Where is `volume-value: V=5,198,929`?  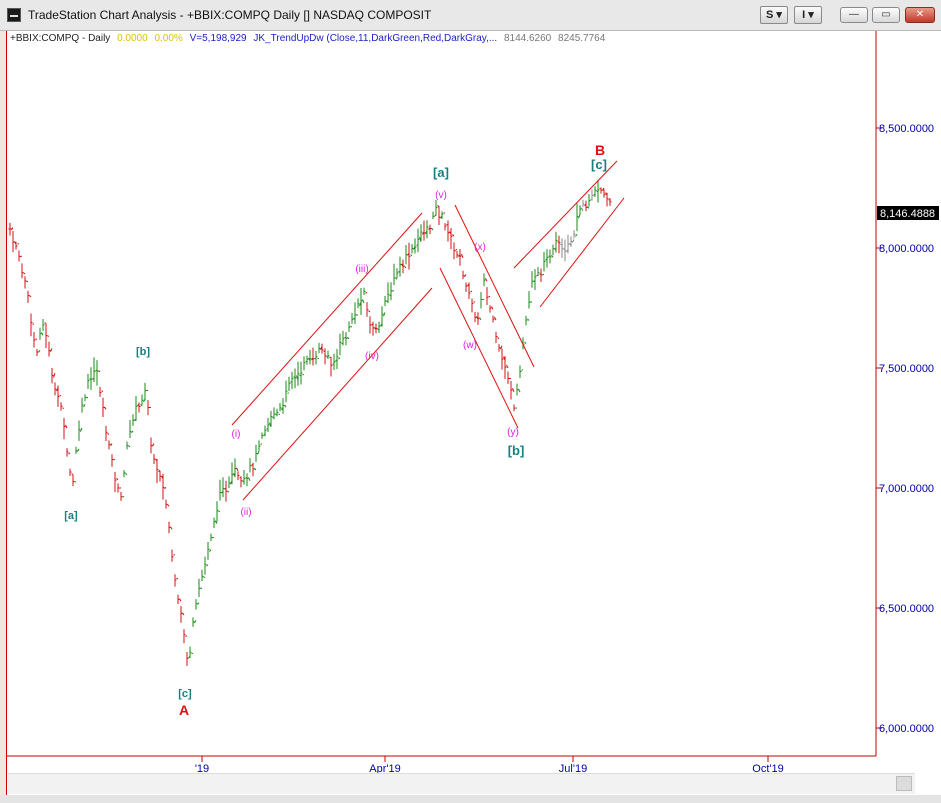 volume-value: V=5,198,929 is located at coordinates (218, 38).